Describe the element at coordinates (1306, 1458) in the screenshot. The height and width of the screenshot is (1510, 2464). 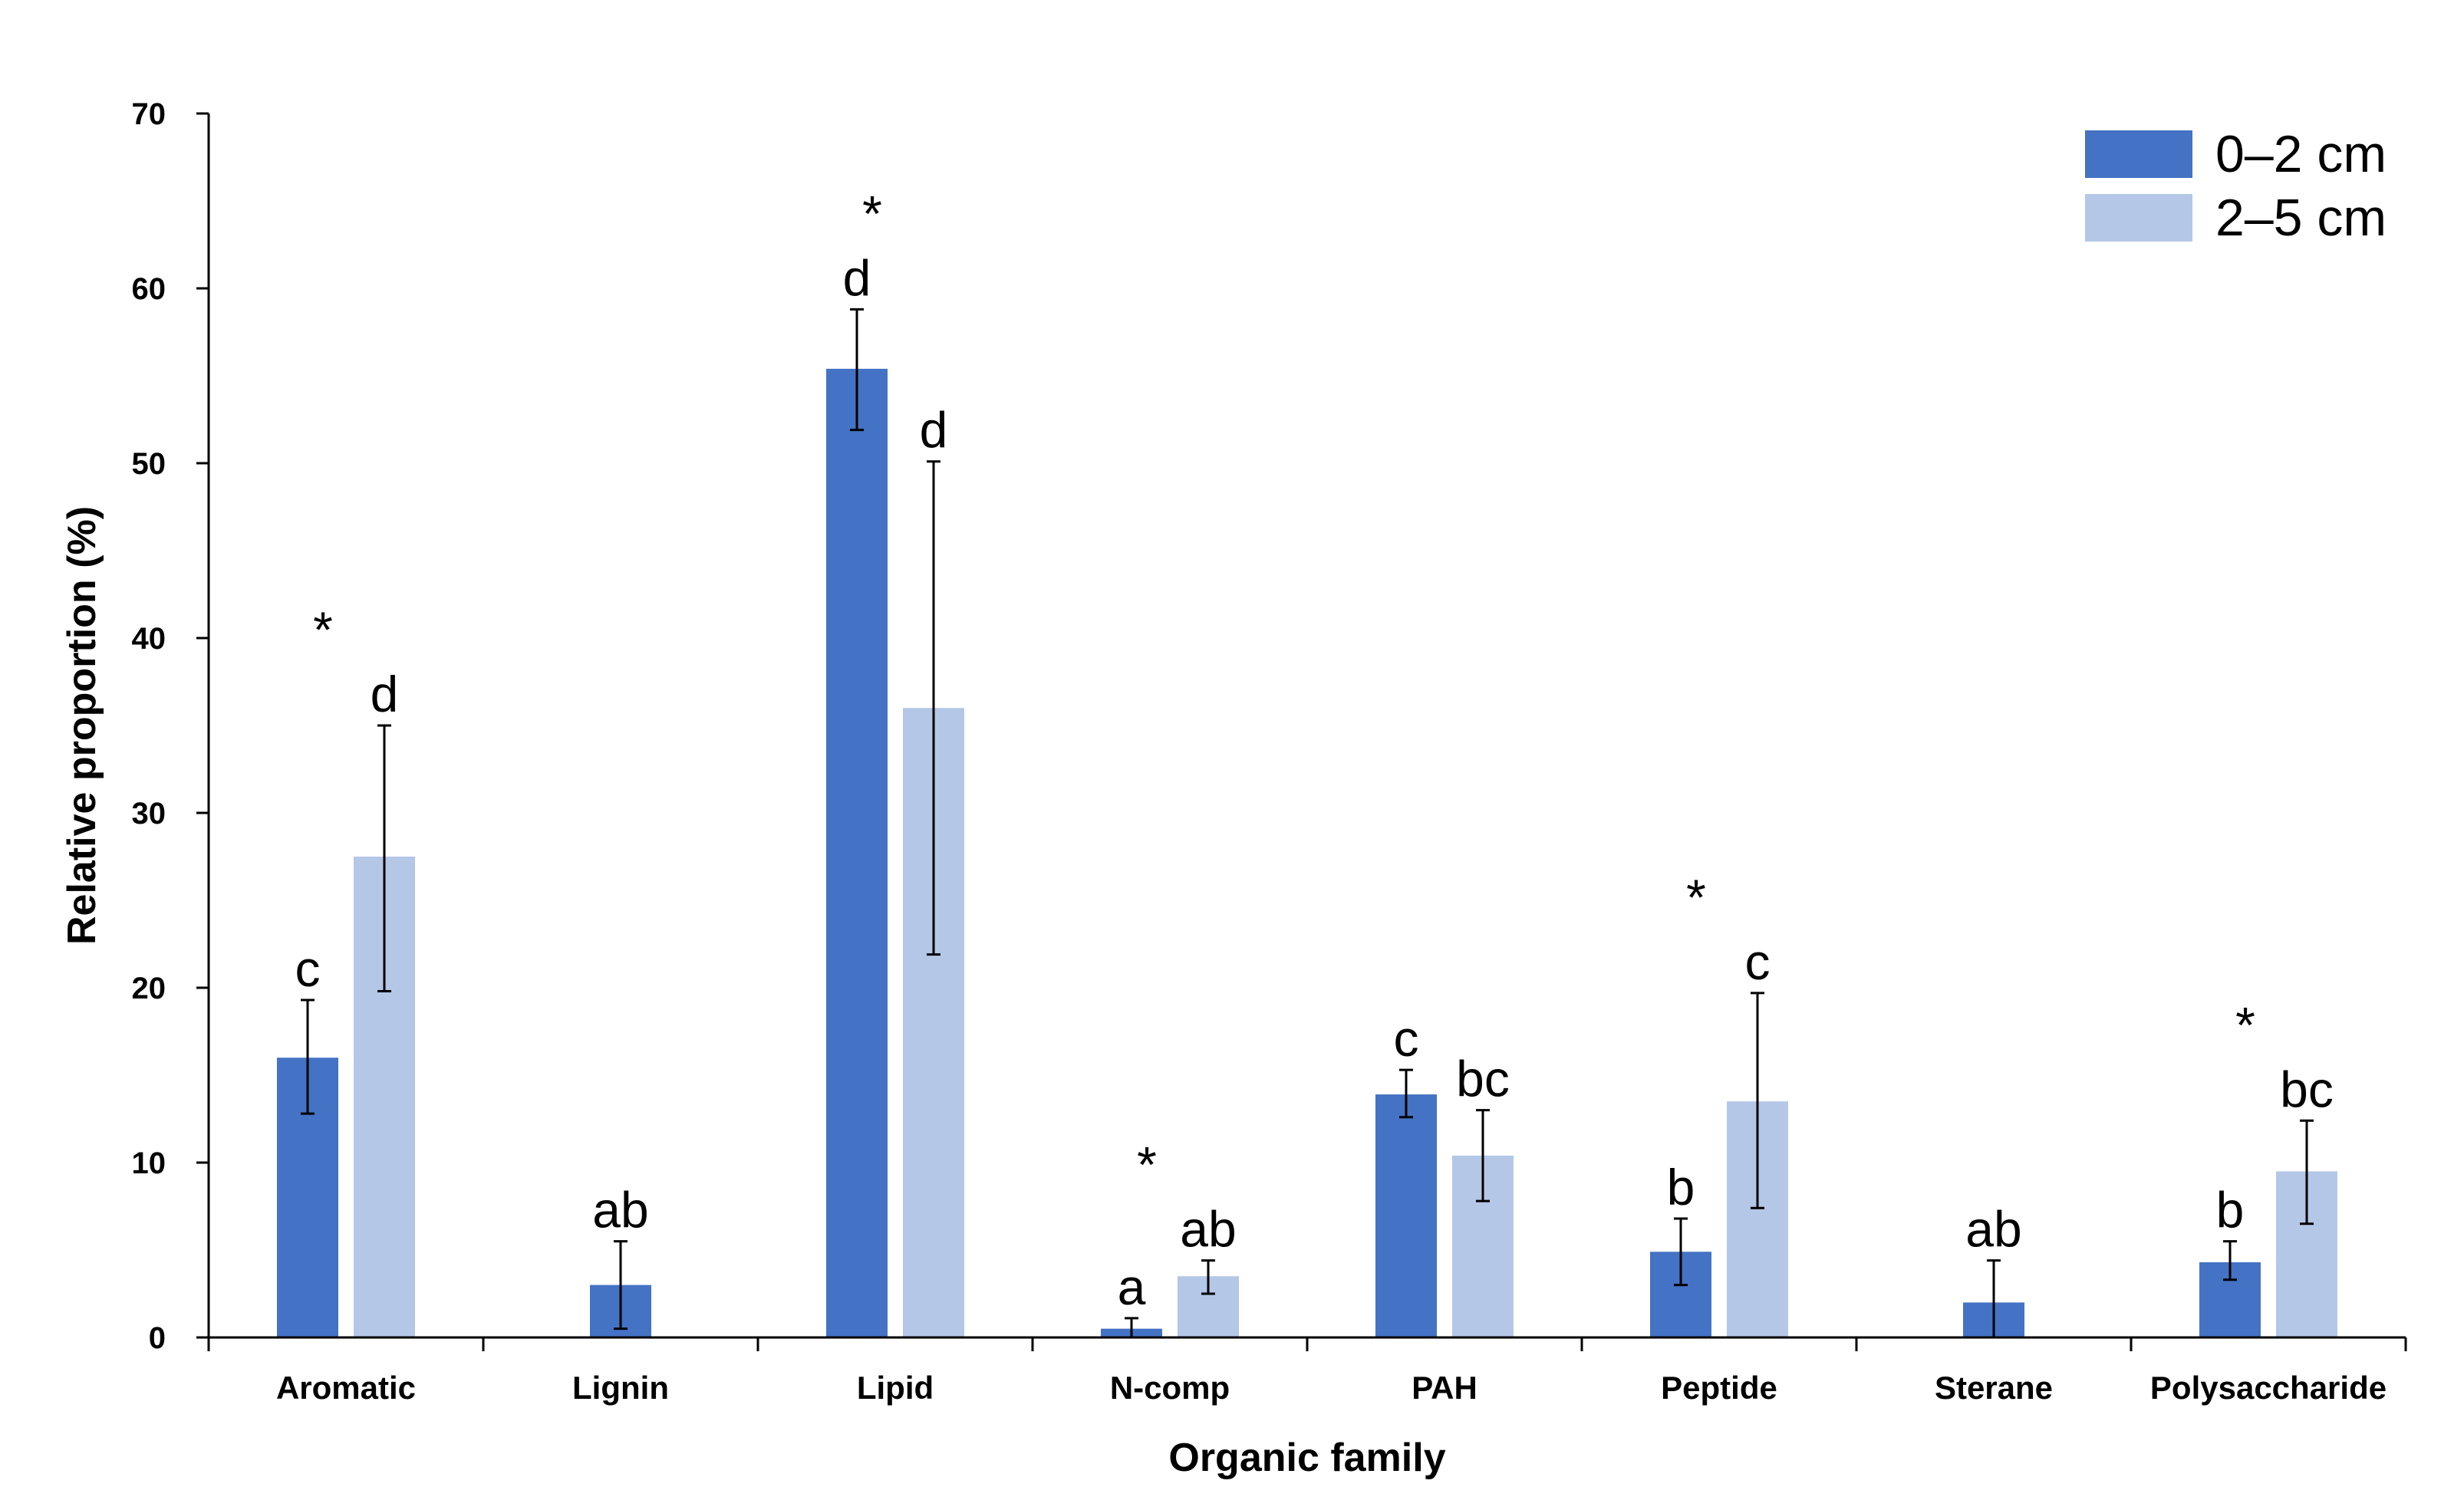
I see `x-axis-title: Organic family` at that location.